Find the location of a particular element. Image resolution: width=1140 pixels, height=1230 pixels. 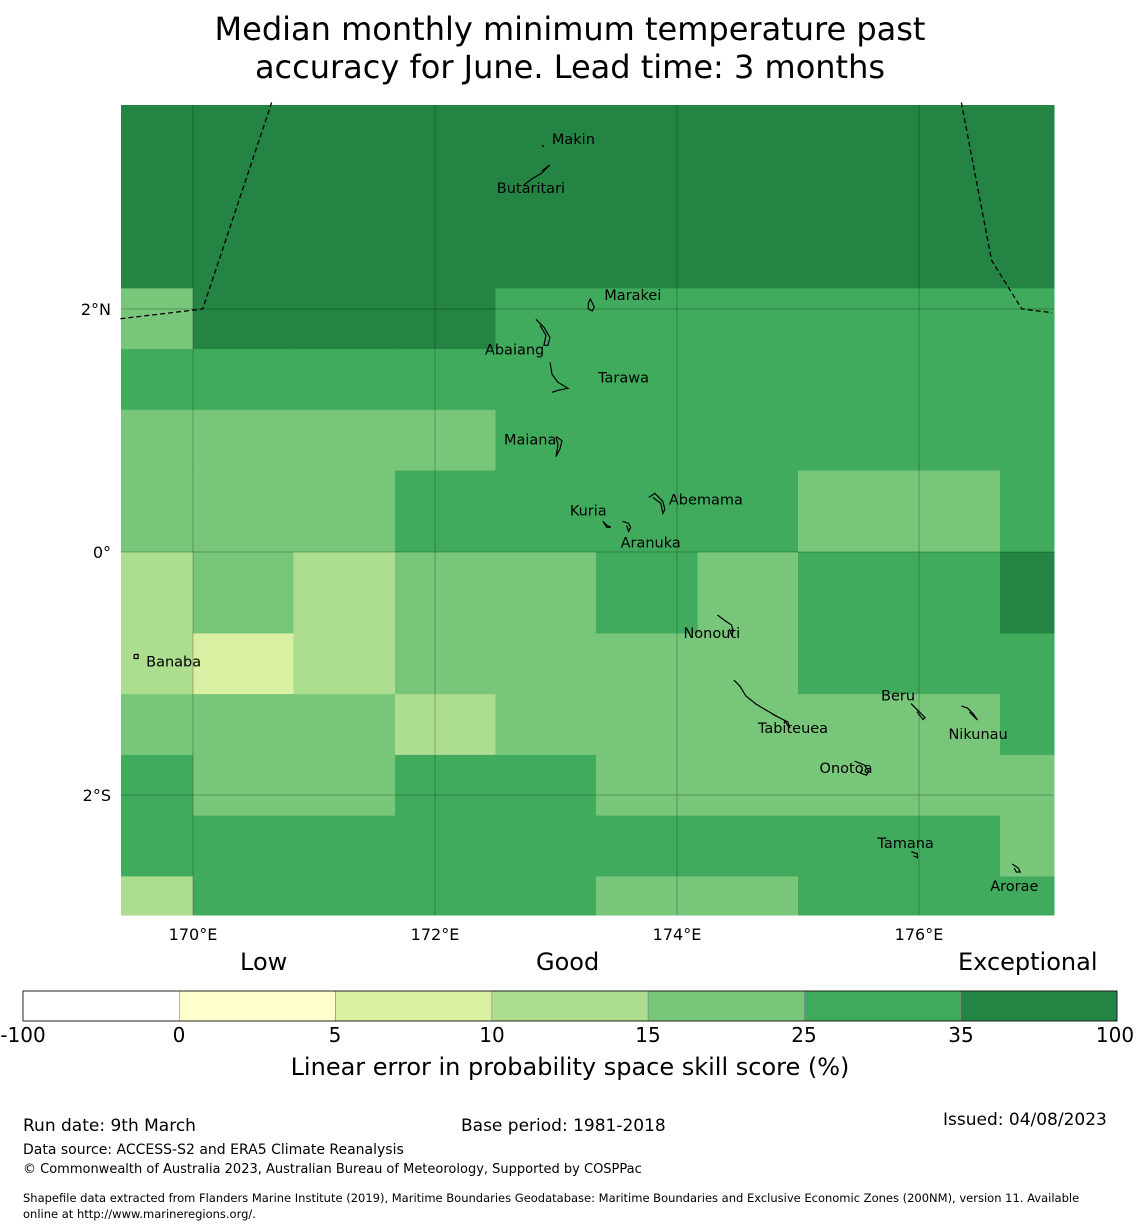

island-label-banaba: Banaba is located at coordinates (173, 662).